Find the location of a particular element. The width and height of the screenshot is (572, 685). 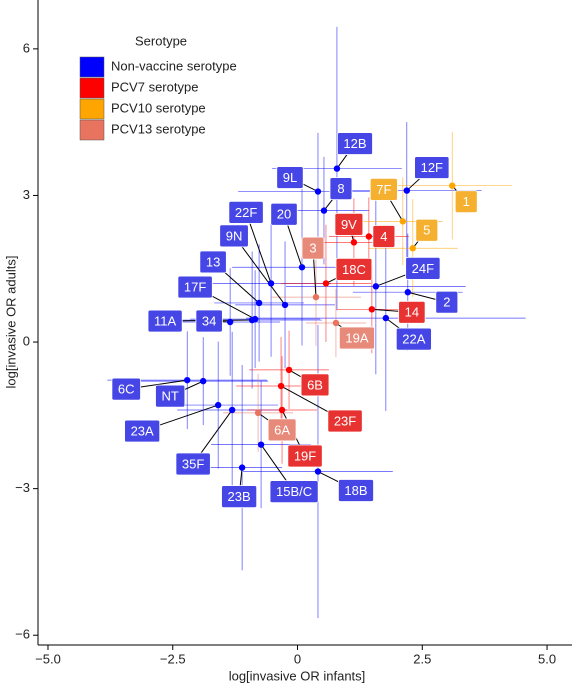

point-label: 23F is located at coordinates (345, 421).